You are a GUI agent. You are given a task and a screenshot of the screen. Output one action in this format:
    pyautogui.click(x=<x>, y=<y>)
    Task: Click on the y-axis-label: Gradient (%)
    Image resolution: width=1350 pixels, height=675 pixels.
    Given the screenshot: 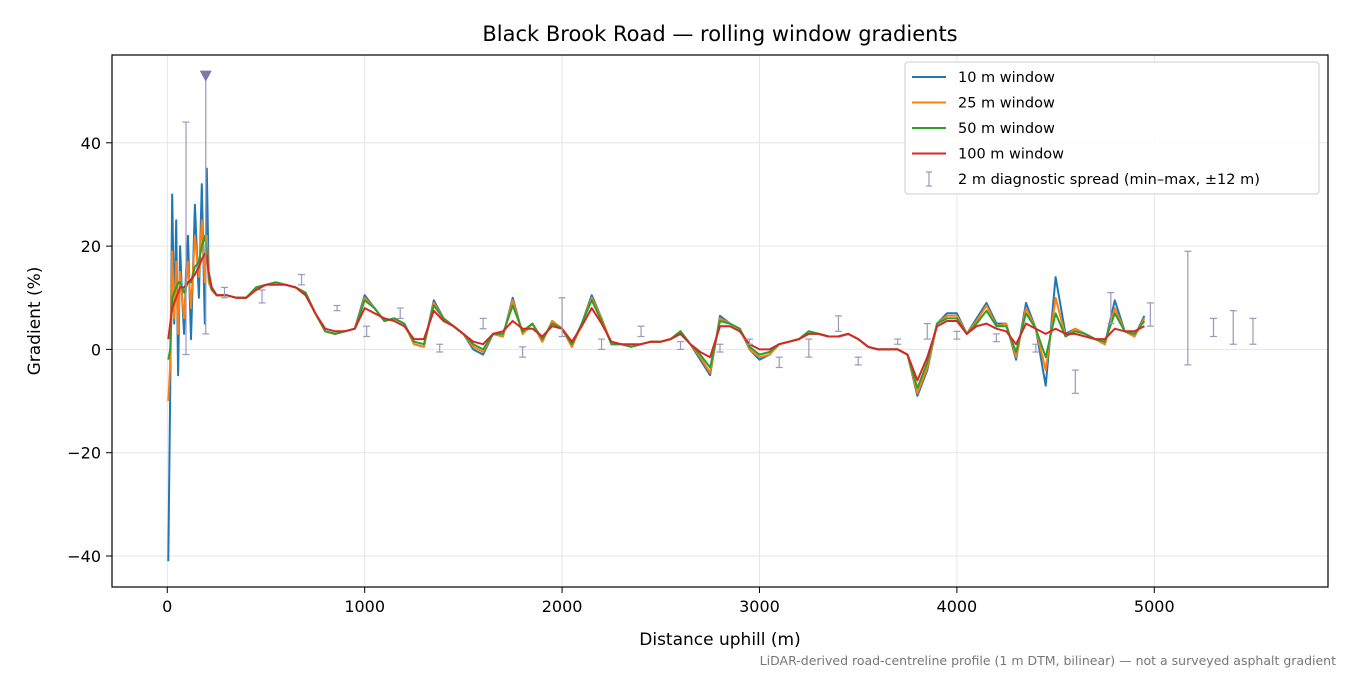 What is the action you would take?
    pyautogui.click(x=35, y=321)
    